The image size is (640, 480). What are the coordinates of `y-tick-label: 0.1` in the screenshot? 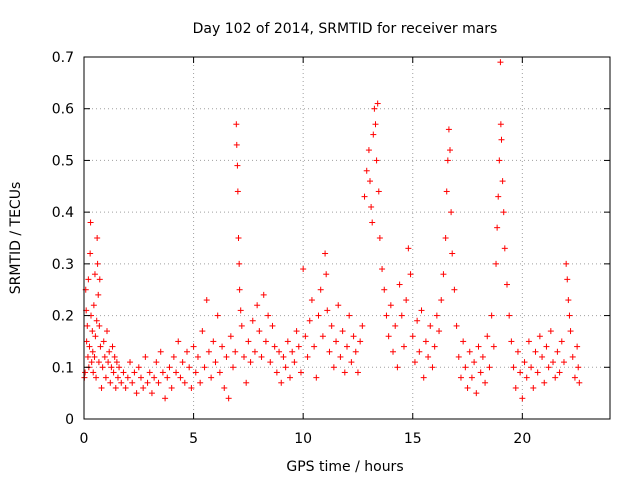 It's located at (63, 368).